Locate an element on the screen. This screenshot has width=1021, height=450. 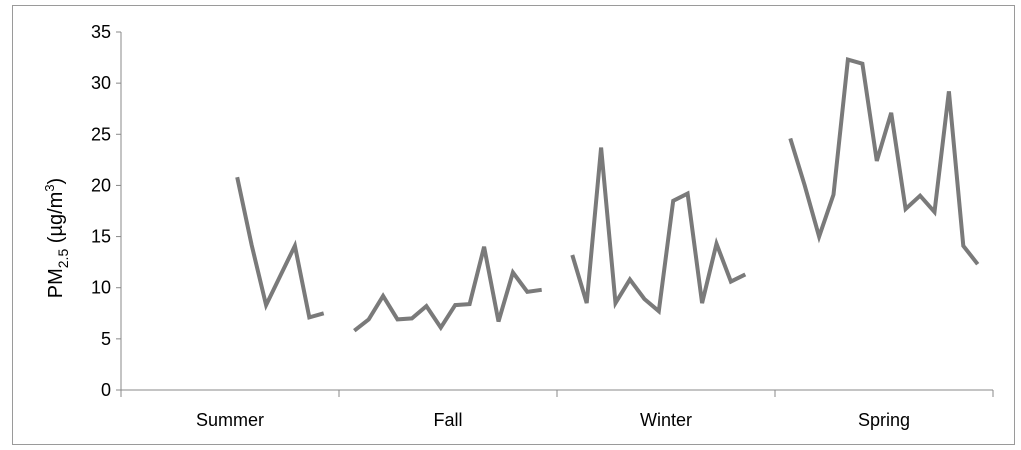
y-tick-label: 5 is located at coordinates (106, 339).